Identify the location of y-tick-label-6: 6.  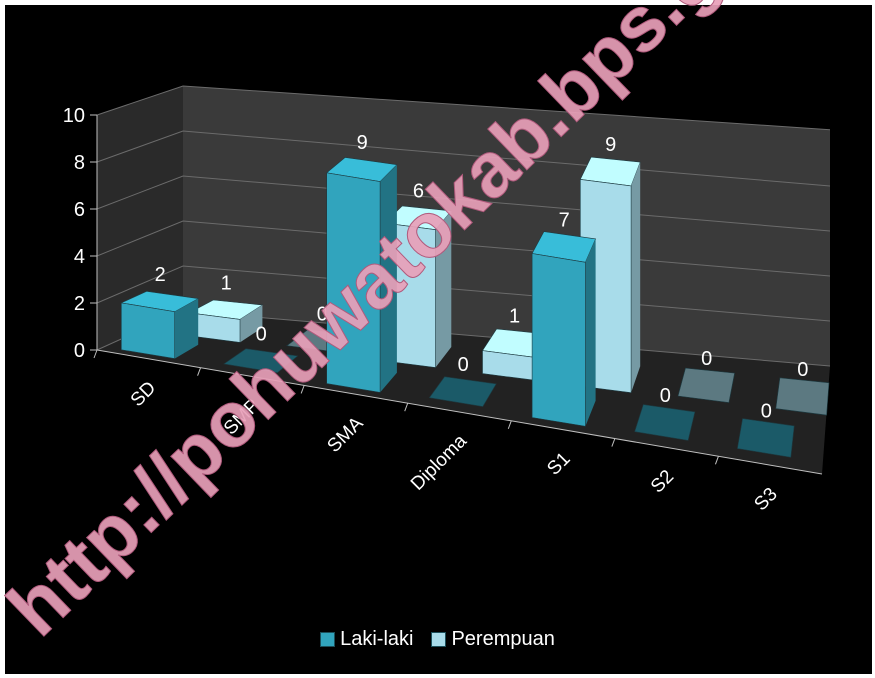
(79, 210).